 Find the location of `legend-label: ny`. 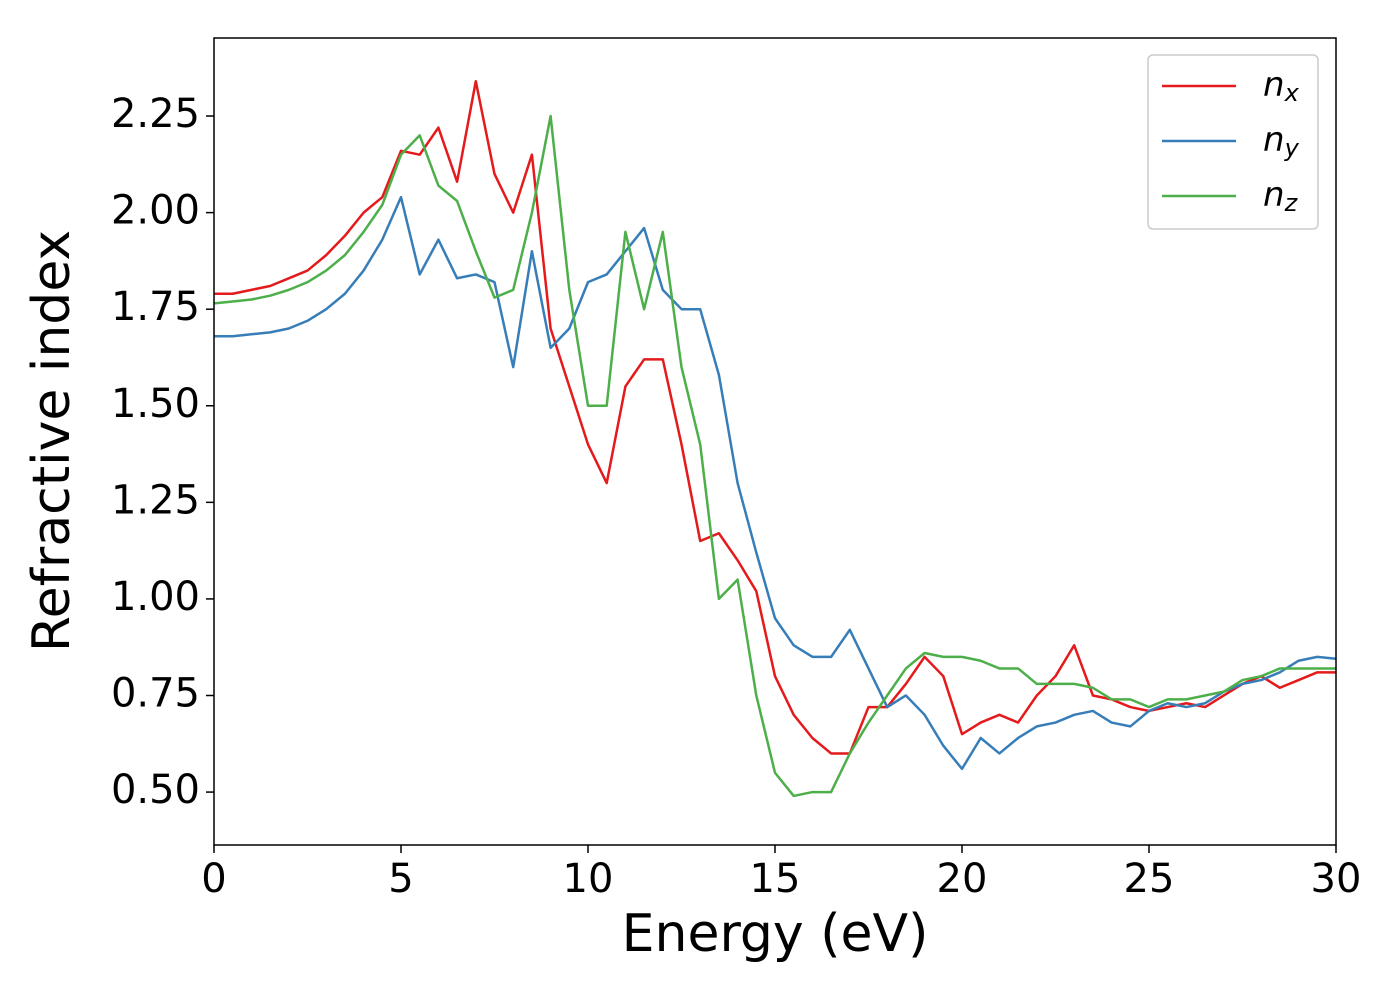

legend-label: ny is located at coordinates (1281, 141).